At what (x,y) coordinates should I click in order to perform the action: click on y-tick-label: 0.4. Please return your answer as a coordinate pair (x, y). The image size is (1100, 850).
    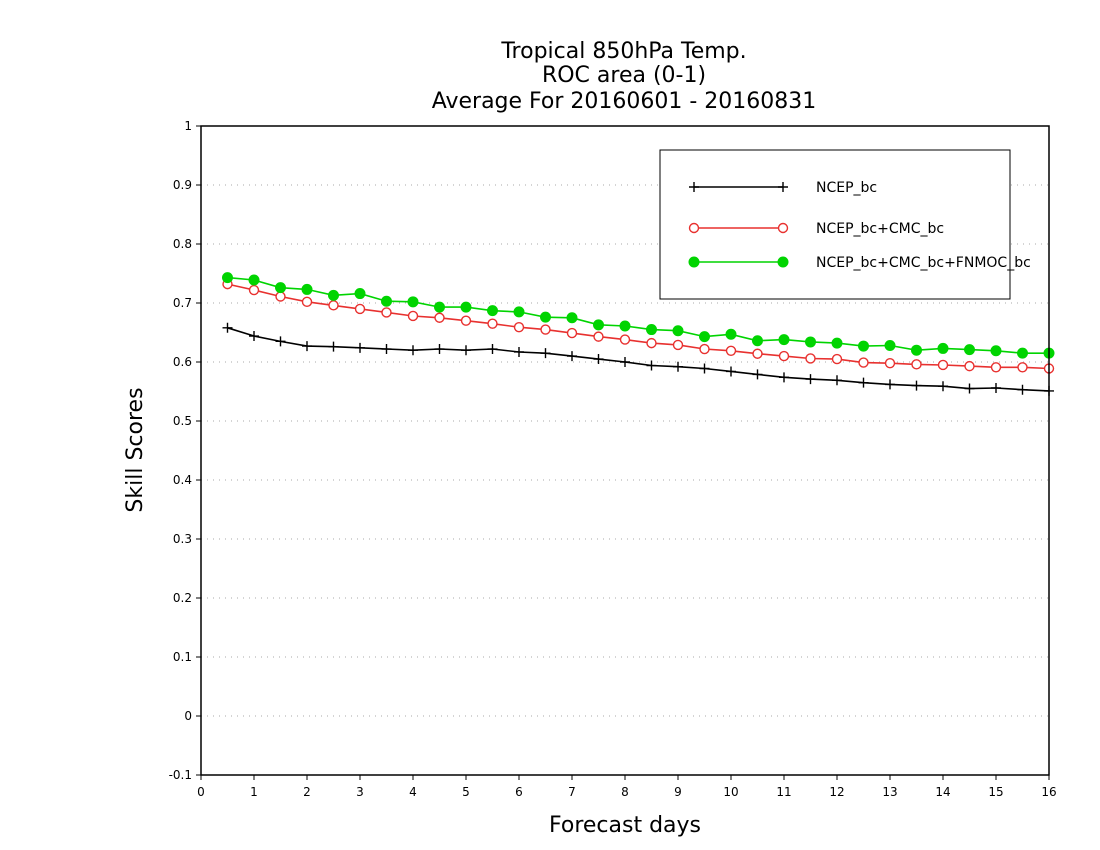
    Looking at the image, I should click on (182, 480).